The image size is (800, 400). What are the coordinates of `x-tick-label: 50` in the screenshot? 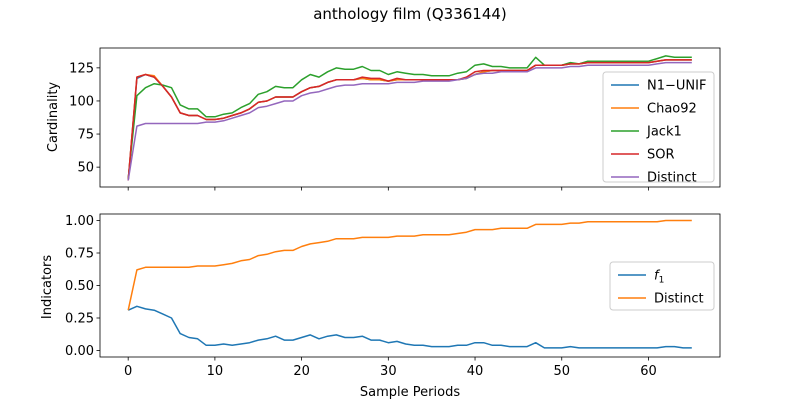 It's located at (561, 371).